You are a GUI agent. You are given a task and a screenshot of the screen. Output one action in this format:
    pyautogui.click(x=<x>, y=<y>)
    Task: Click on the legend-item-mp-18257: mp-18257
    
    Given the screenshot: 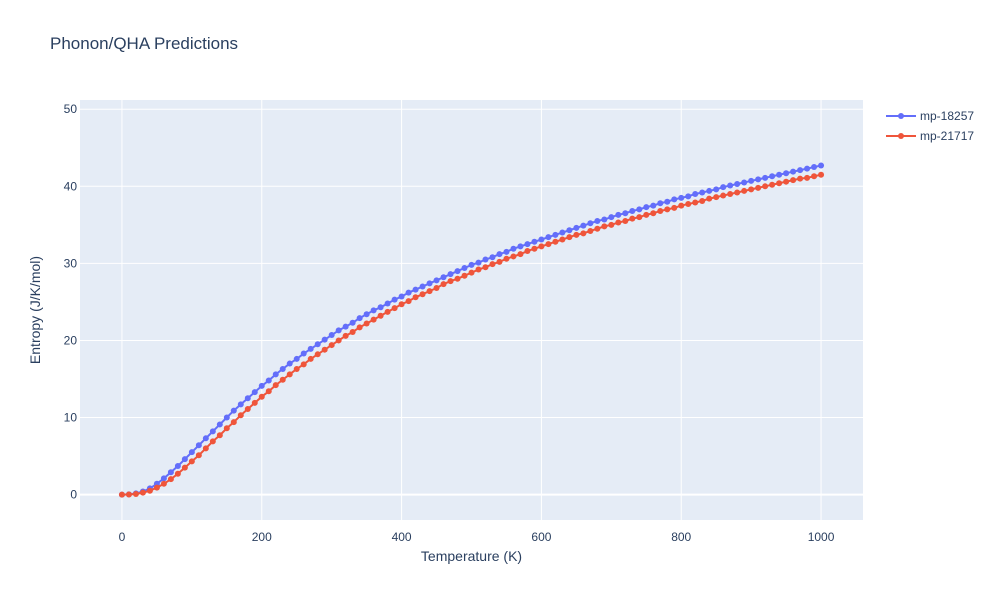 What is the action you would take?
    pyautogui.click(x=929, y=116)
    